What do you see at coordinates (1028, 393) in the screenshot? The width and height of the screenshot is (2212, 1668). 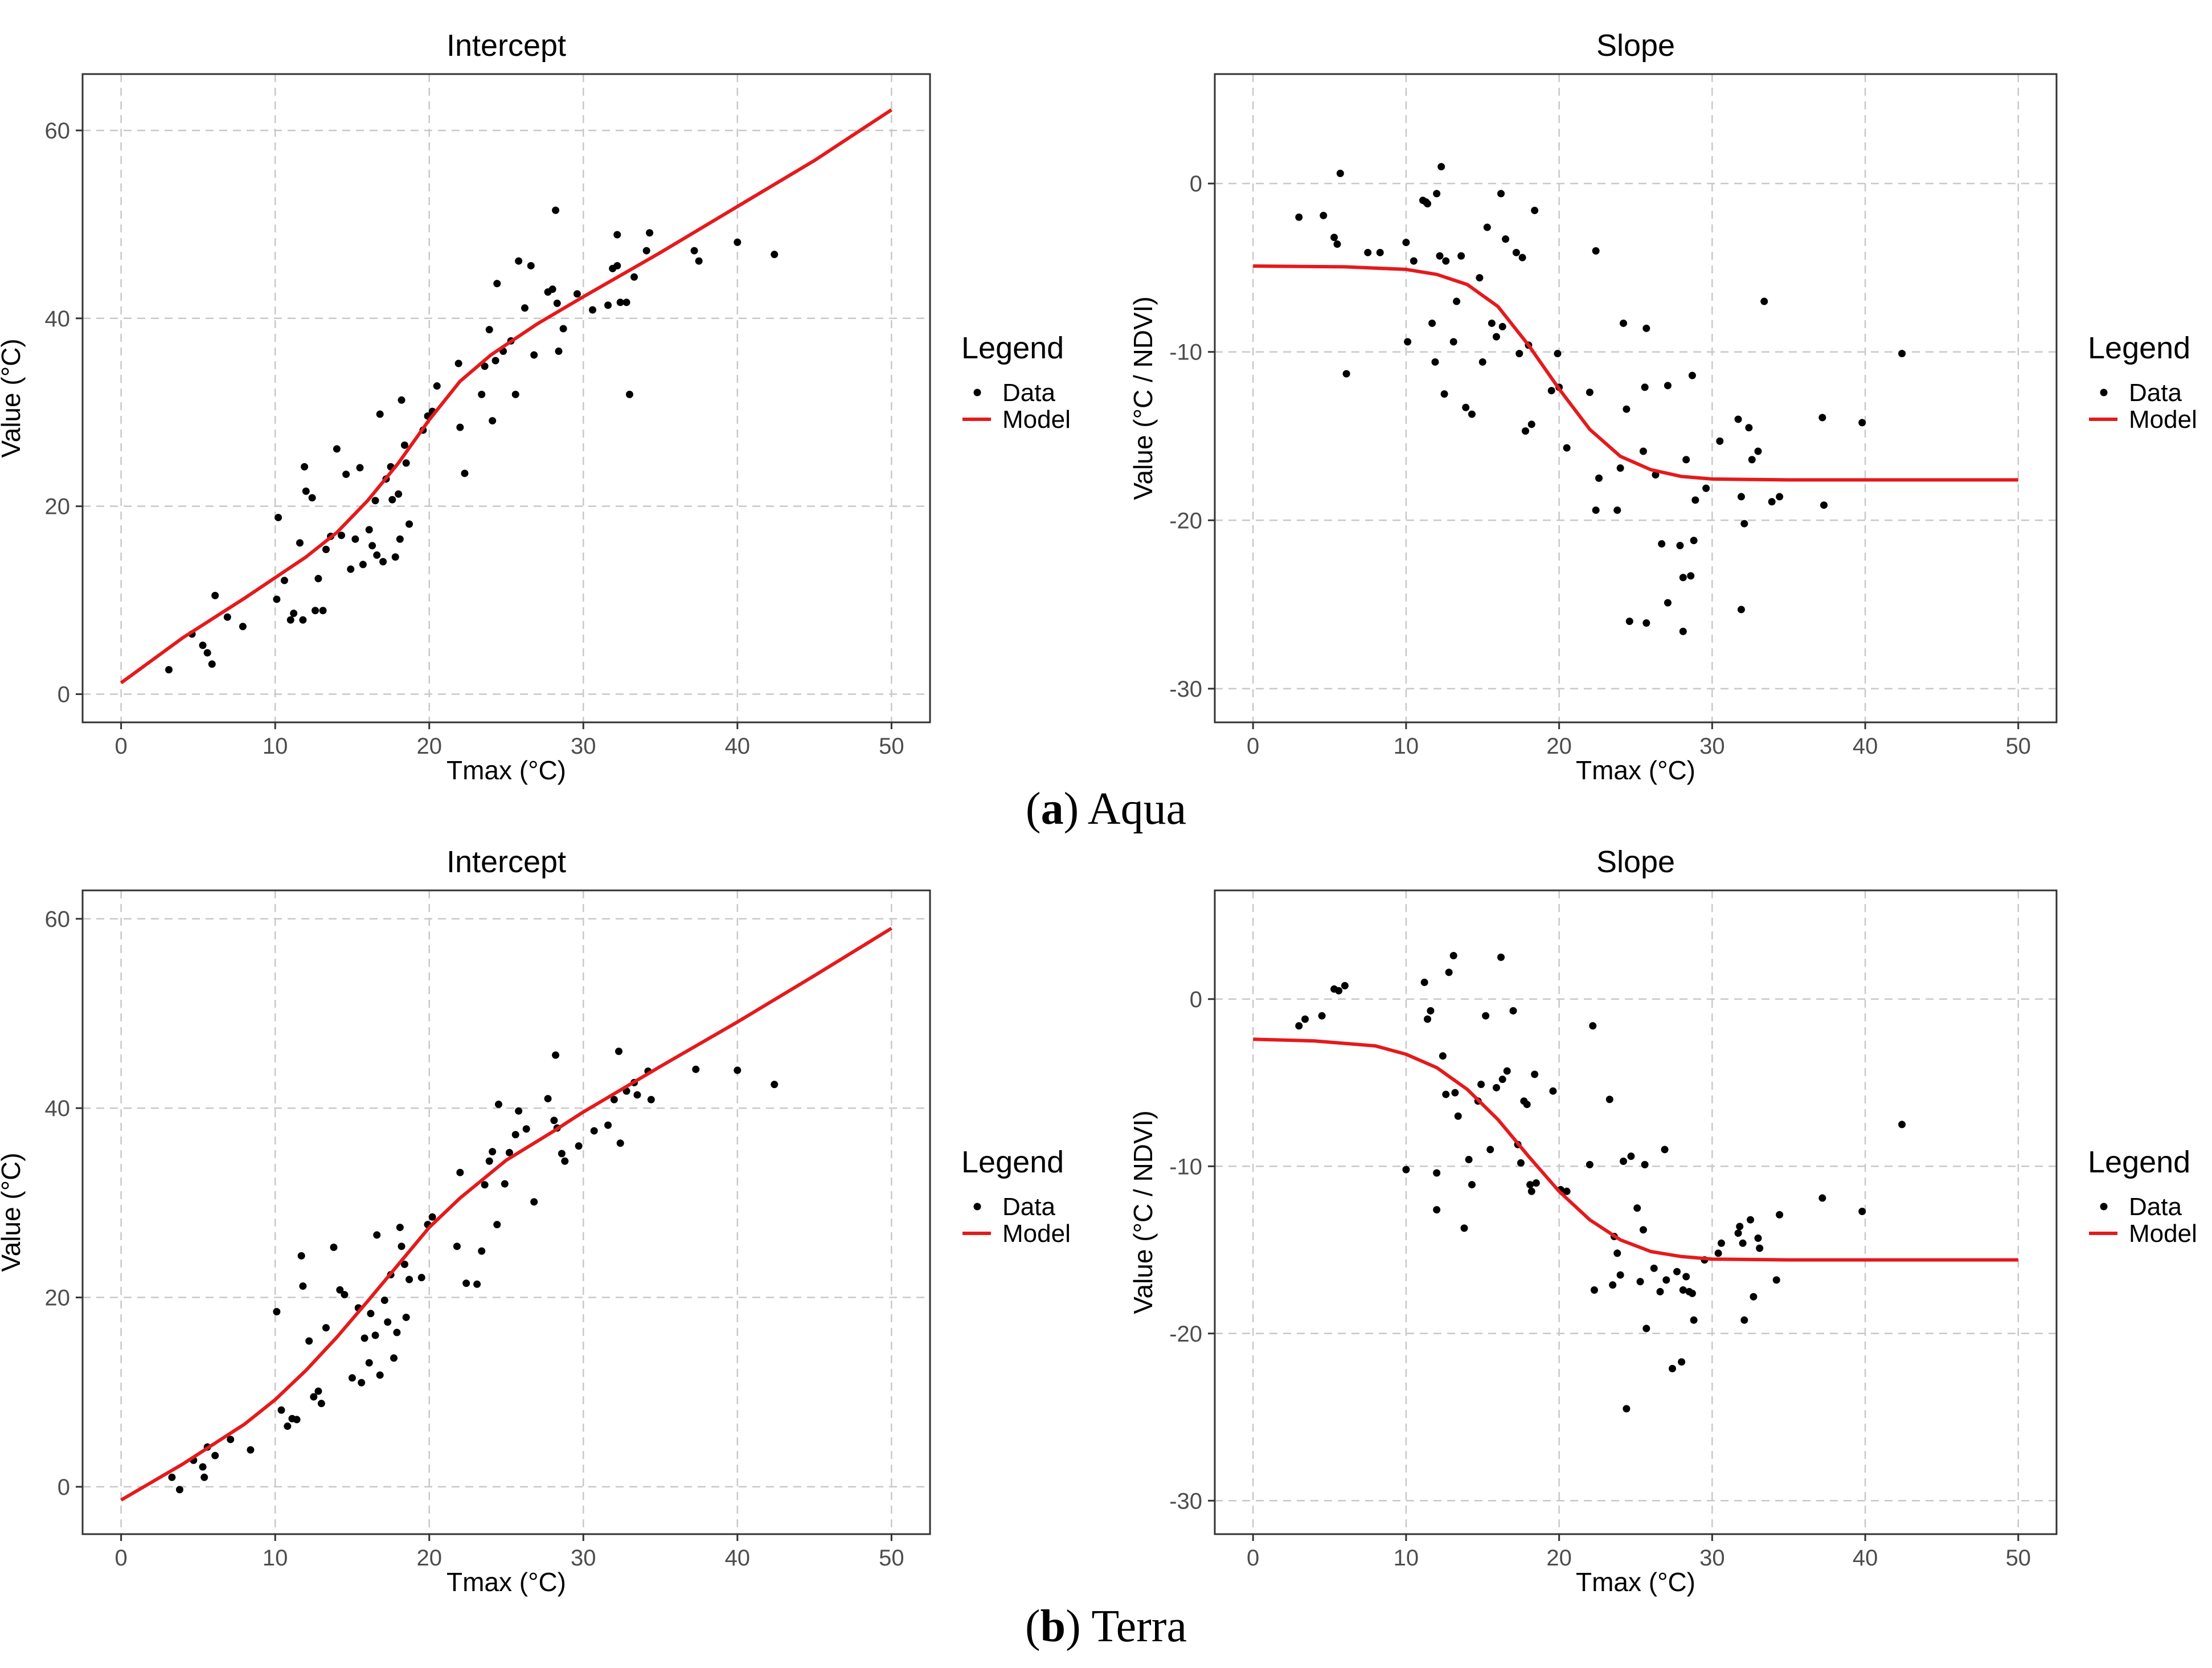 I see `chart-1-legend-data-label: Data` at bounding box center [1028, 393].